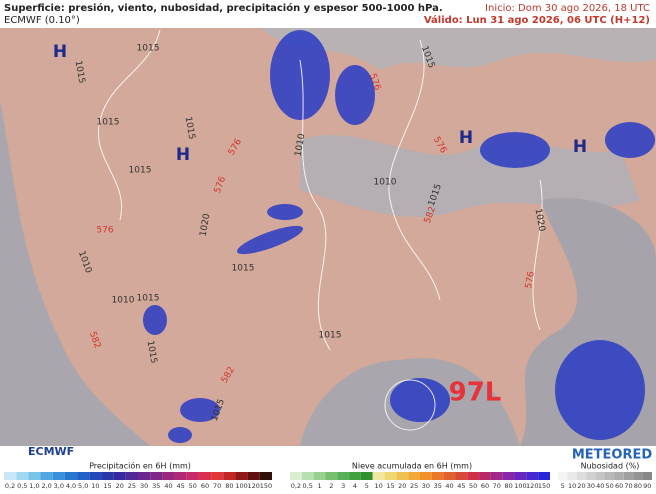 This screenshot has height=494, width=656. I want to click on snow-title: Nieve acumulada en 6H (mm), so click(412, 466).